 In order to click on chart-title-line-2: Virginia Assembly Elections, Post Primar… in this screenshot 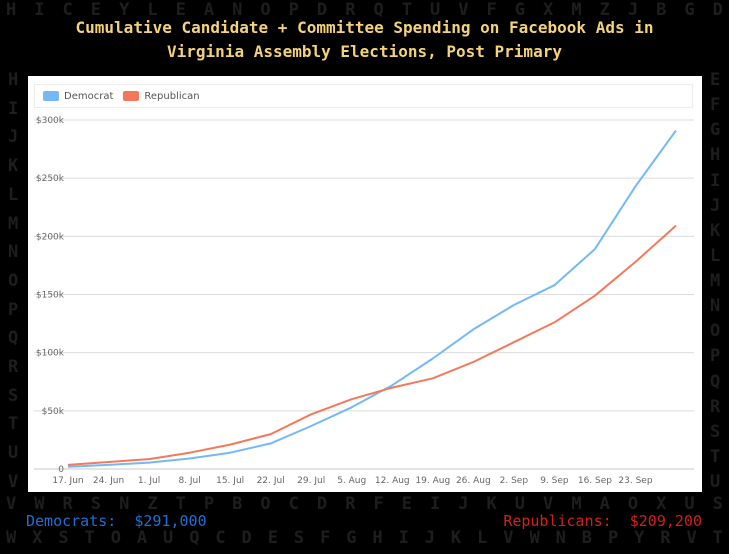, I will do `click(364, 51)`.